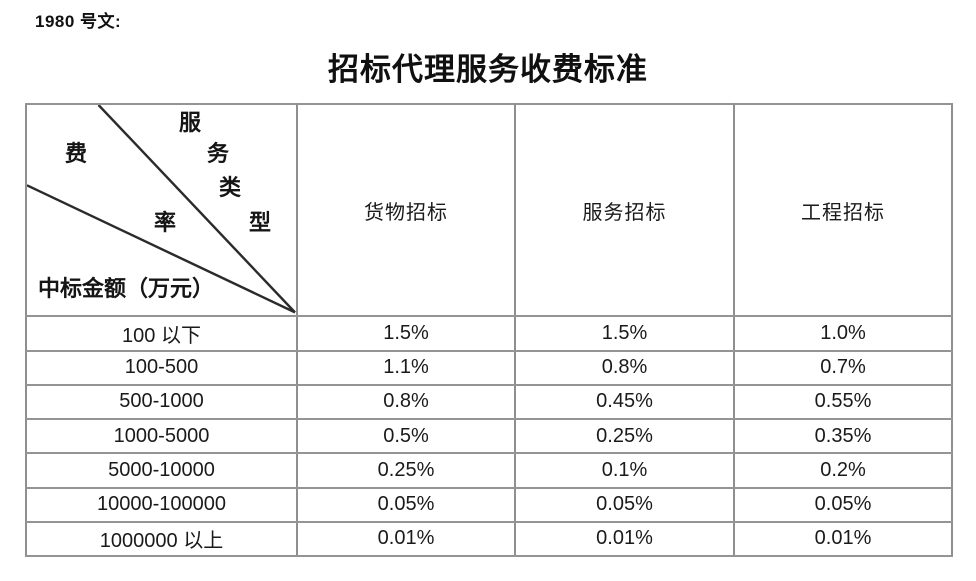  What do you see at coordinates (843, 210) in the screenshot?
I see `column-header-engineering: 工程招标` at bounding box center [843, 210].